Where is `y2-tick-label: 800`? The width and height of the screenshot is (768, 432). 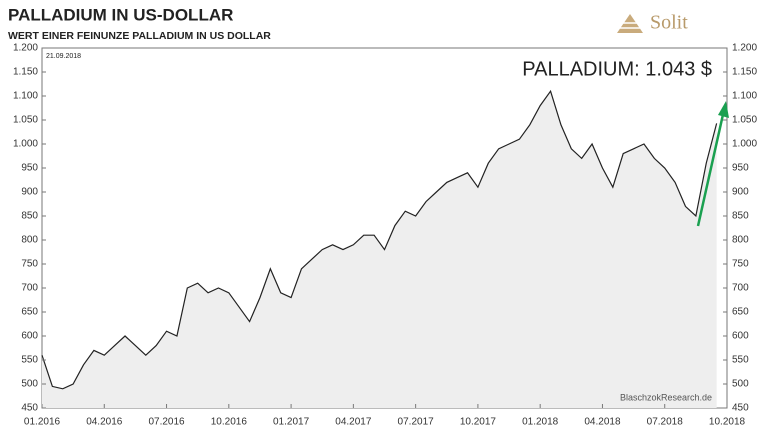 y2-tick-label: 800 is located at coordinates (740, 240).